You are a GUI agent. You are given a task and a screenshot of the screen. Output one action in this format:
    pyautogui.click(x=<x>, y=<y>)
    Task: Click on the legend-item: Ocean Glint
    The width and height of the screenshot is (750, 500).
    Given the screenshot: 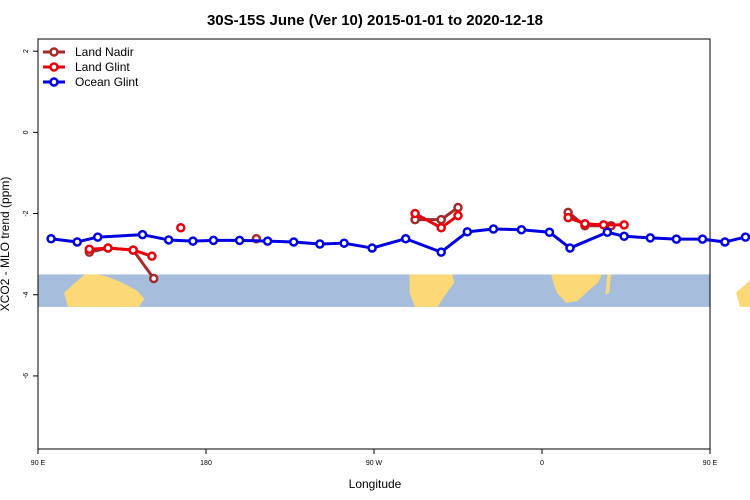 What is the action you would take?
    pyautogui.click(x=91, y=82)
    